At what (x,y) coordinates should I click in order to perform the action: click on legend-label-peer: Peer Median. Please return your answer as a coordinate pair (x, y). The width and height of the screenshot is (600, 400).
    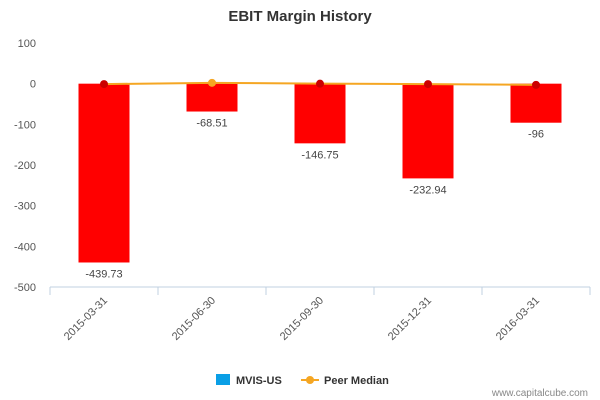
    Looking at the image, I should click on (356, 381).